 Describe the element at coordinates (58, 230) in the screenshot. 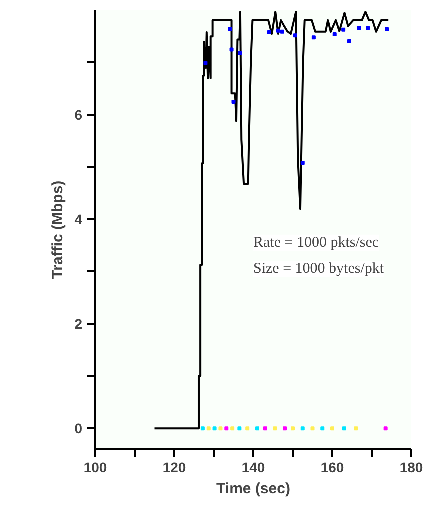

I see `y-axis-title: Traffic (Mbps)` at that location.